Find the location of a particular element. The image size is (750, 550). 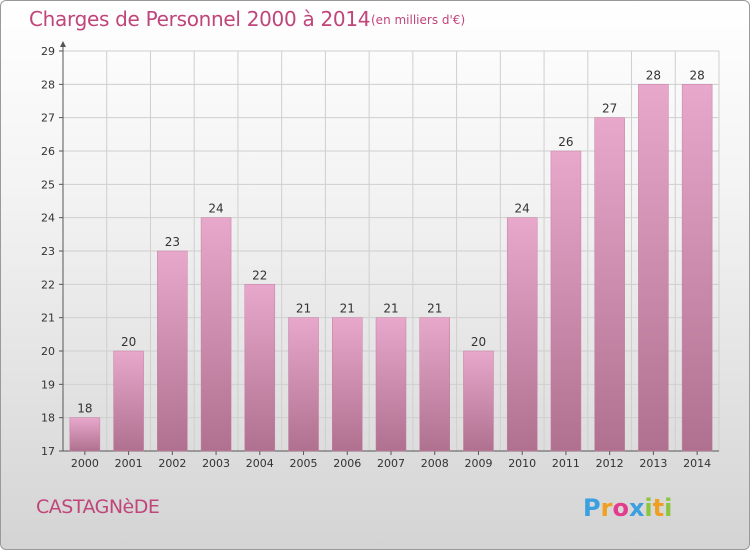

x-tick-label: 2009 is located at coordinates (478, 463).